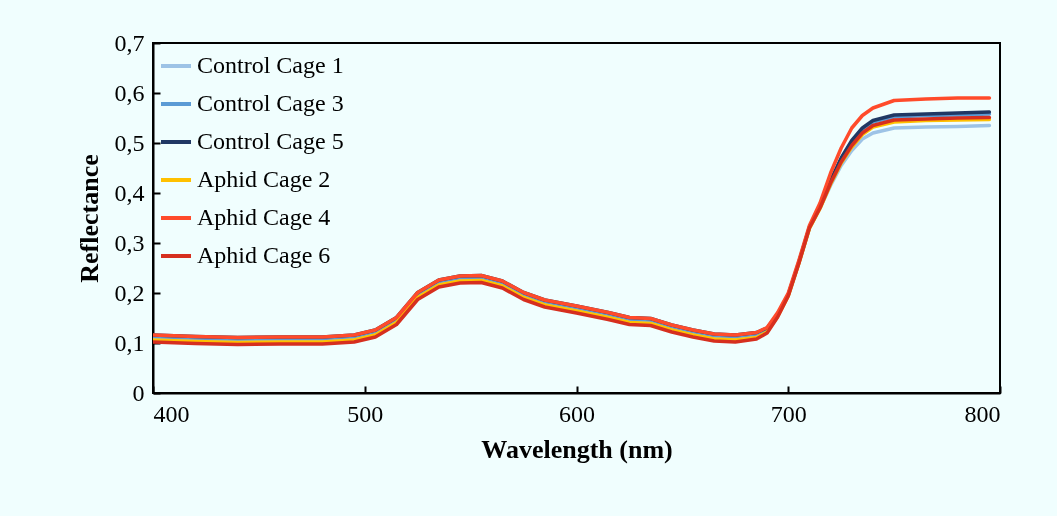 This screenshot has height=516, width=1057. Describe the element at coordinates (171, 413) in the screenshot. I see `x-tick-label: 400` at that location.